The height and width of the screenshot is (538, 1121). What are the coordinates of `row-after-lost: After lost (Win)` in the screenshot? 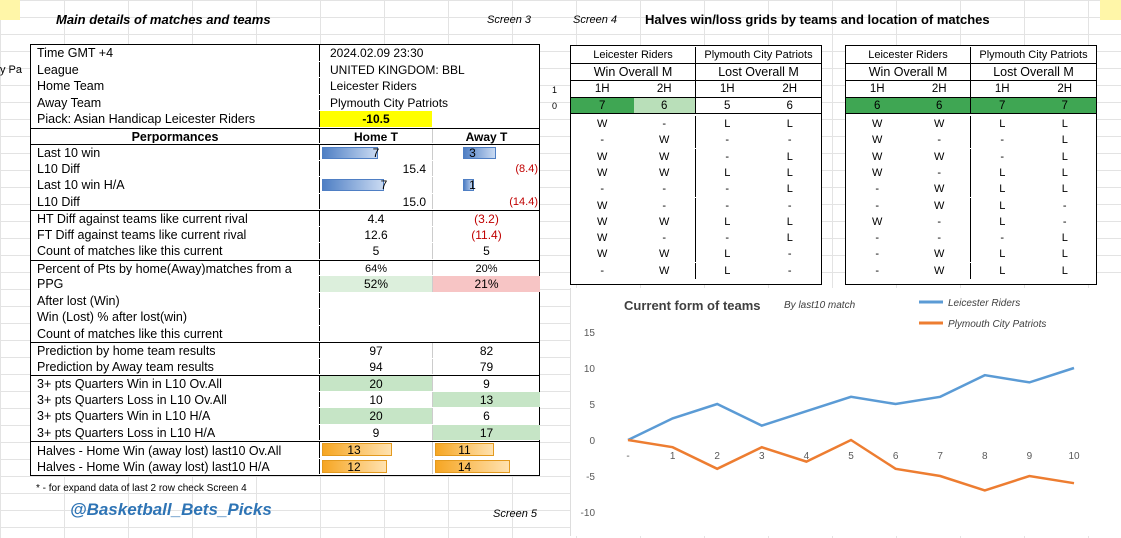 It's located at (285, 301).